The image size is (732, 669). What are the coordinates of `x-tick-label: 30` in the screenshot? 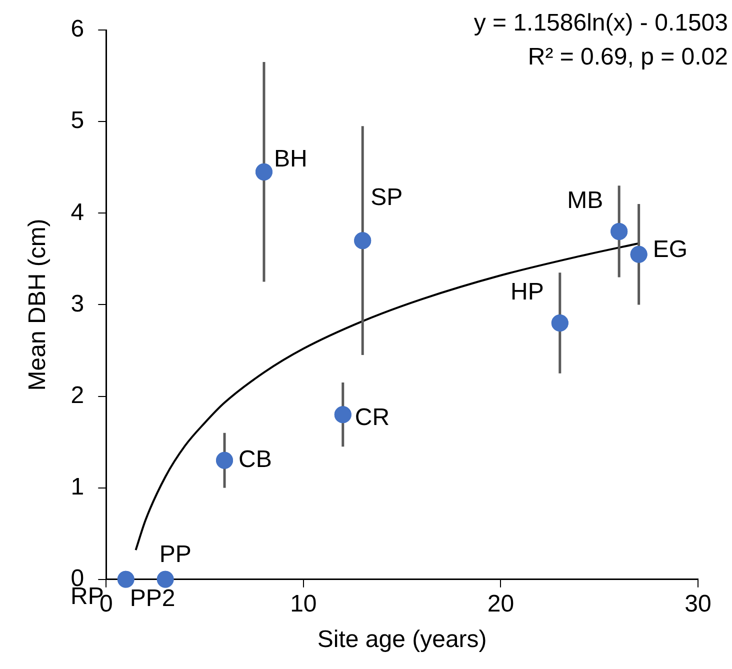 It's located at (698, 604).